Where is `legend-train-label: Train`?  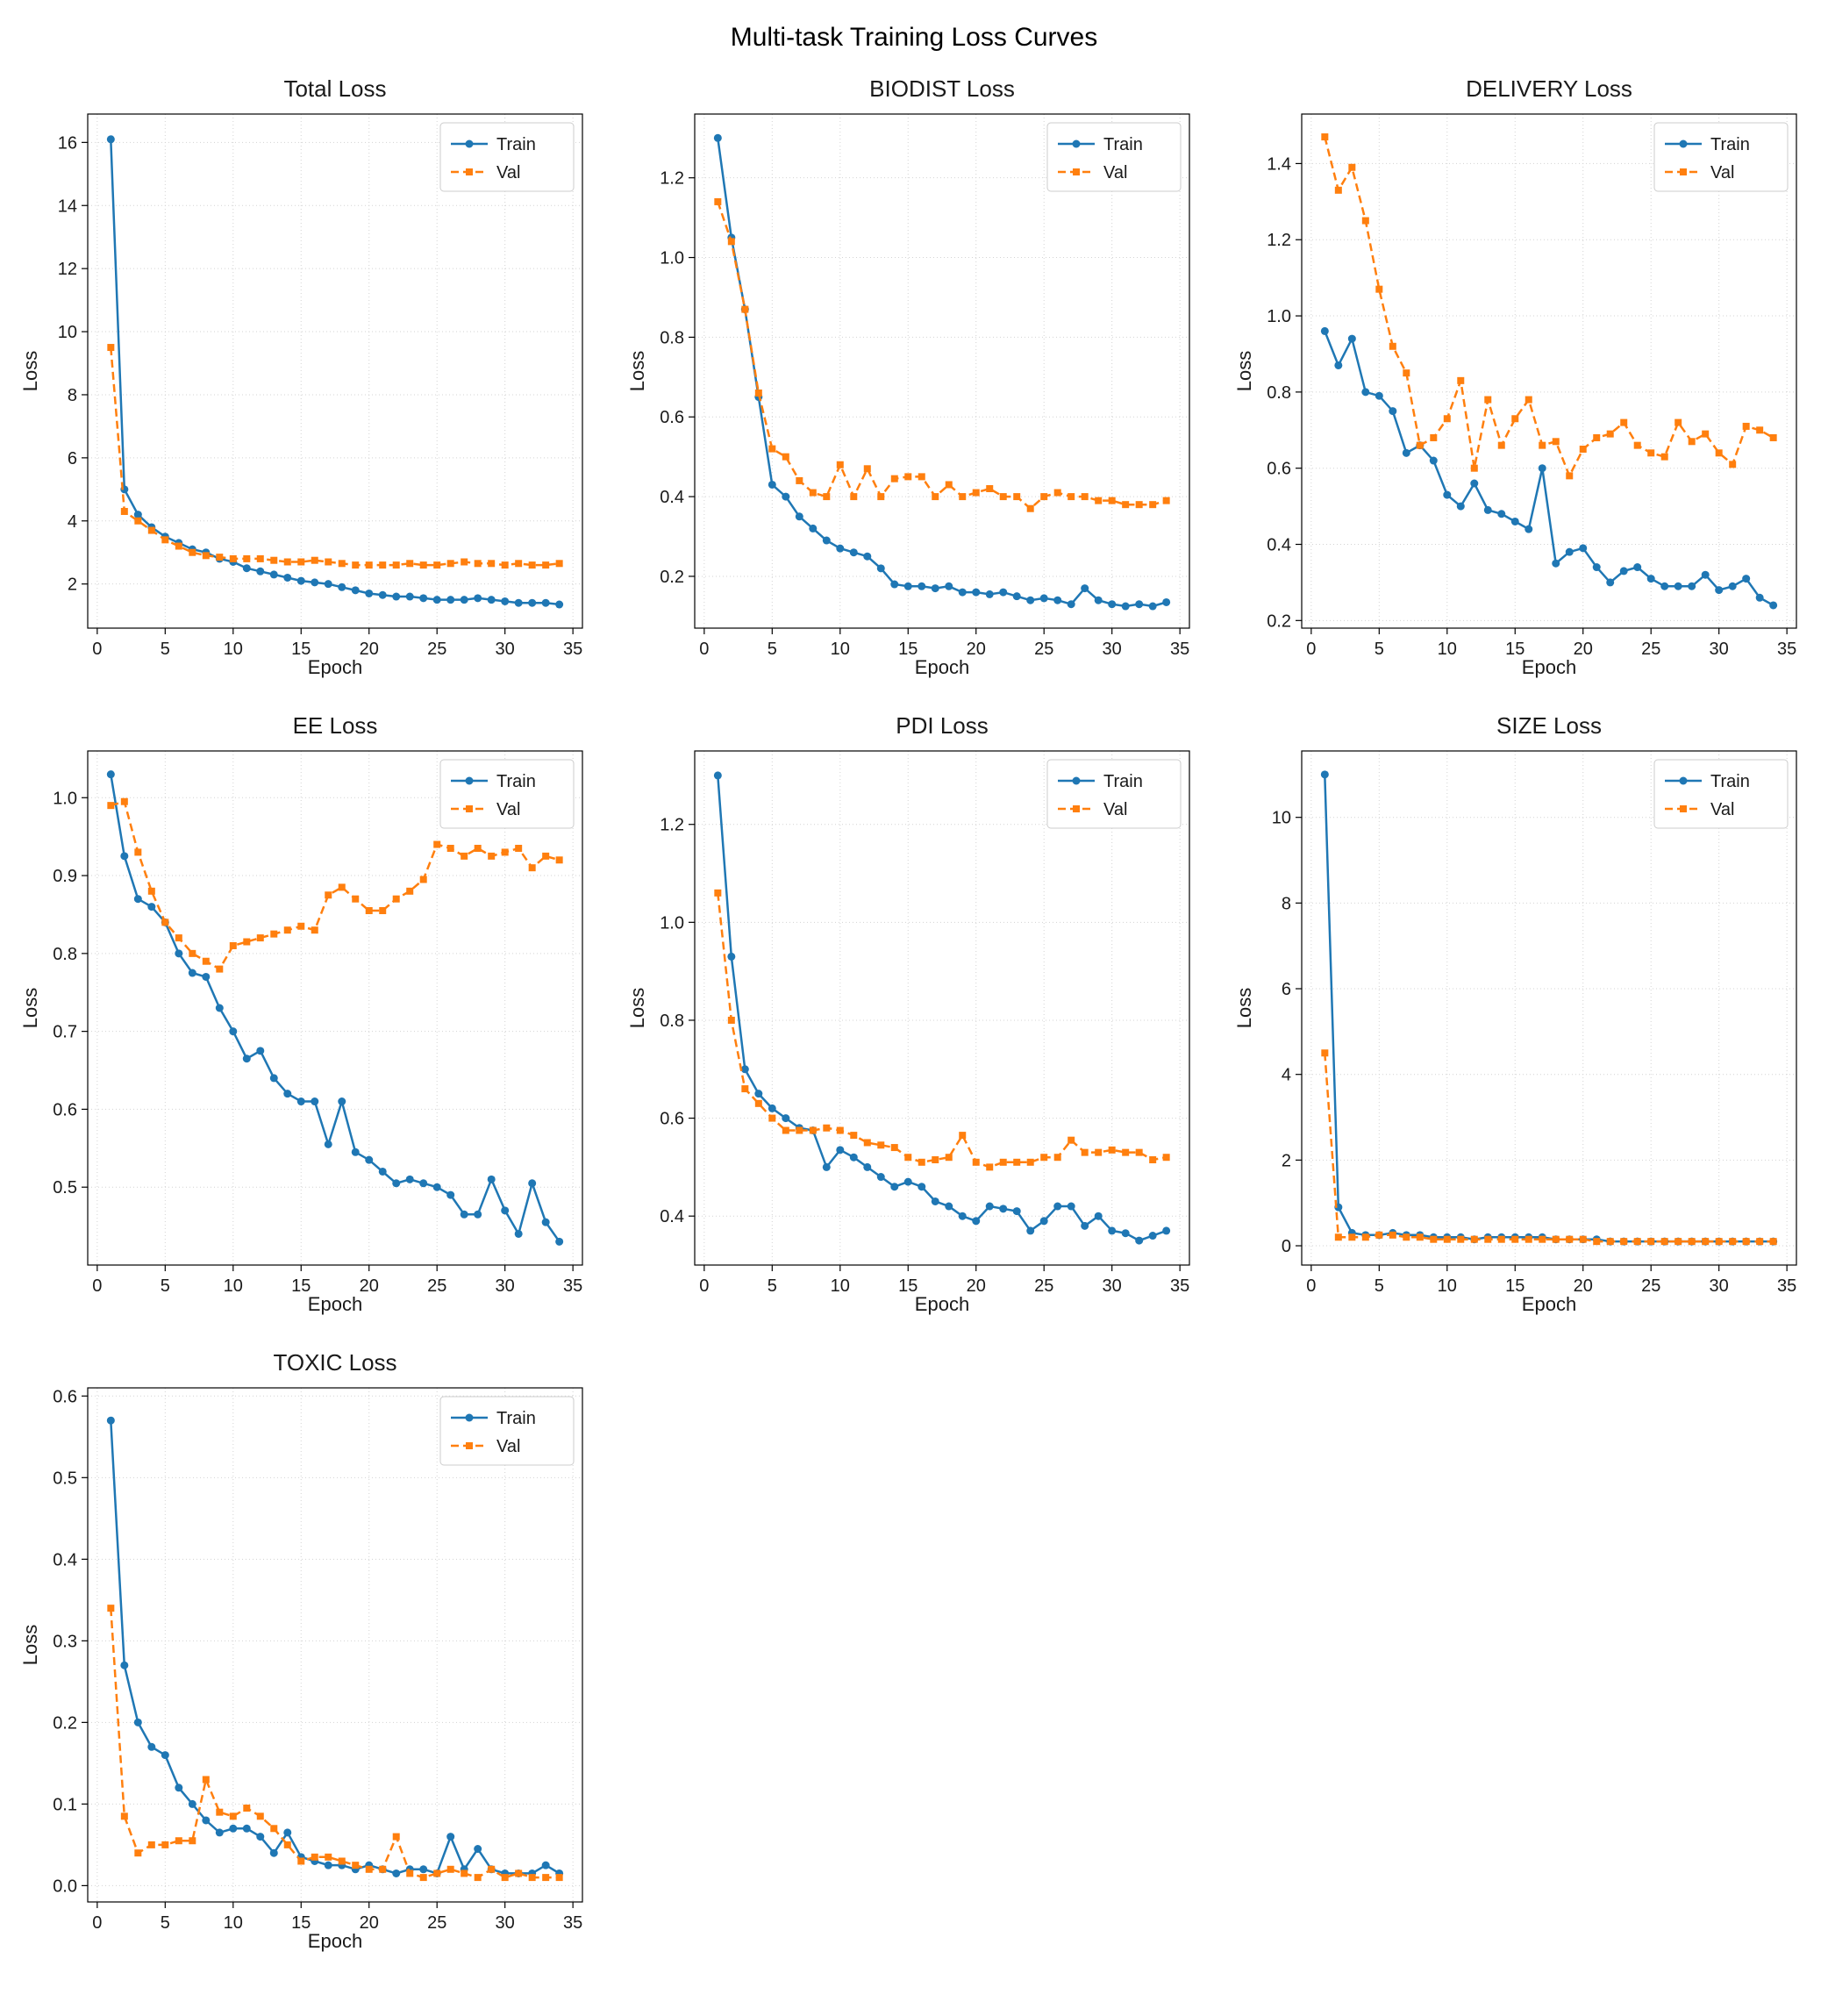
legend-train-label: Train is located at coordinates (1123, 781).